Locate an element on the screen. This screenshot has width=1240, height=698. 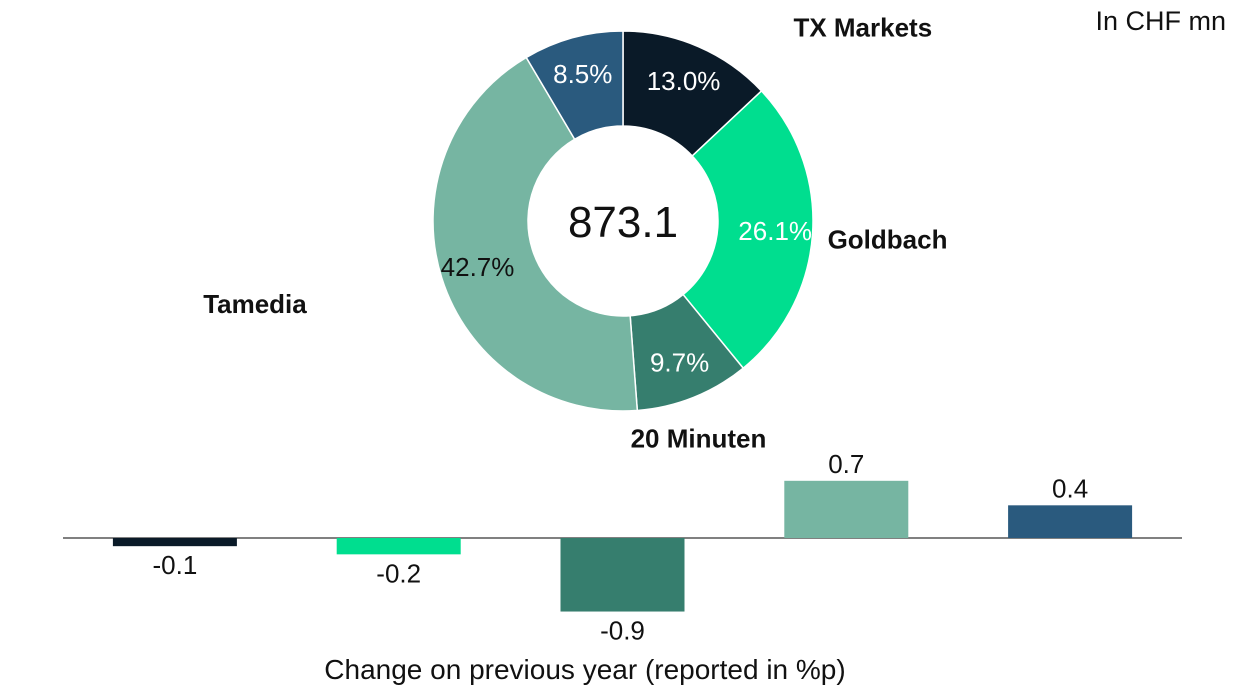
bar-value-label: 0.7 is located at coordinates (846, 464).